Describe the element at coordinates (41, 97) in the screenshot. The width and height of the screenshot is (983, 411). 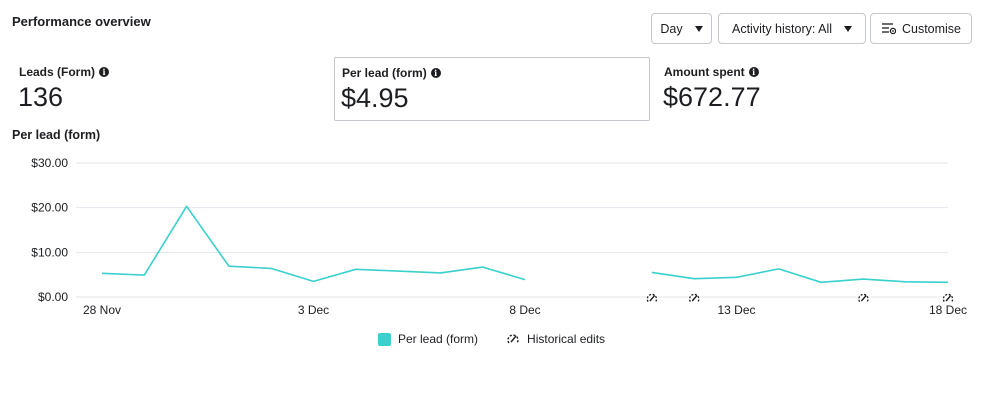
I see `metric-leads-value: 136` at that location.